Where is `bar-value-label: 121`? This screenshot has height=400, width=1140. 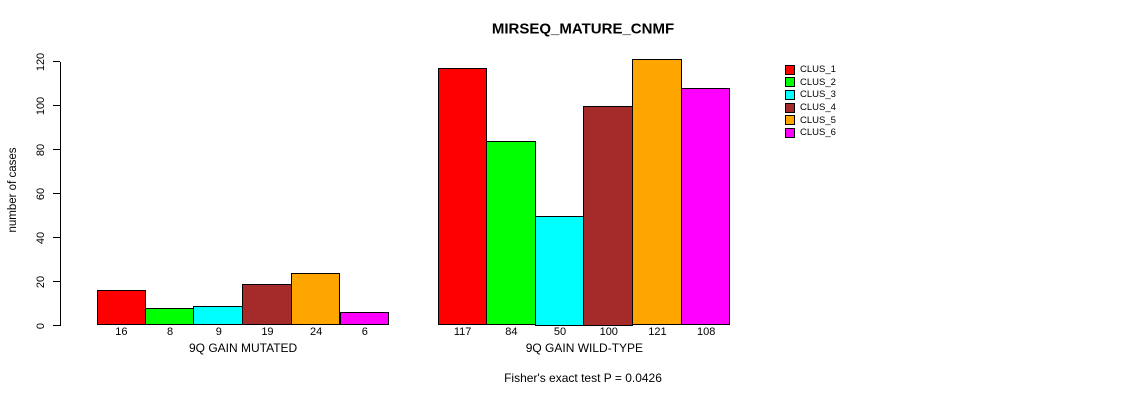 bar-value-label: 121 is located at coordinates (657, 332).